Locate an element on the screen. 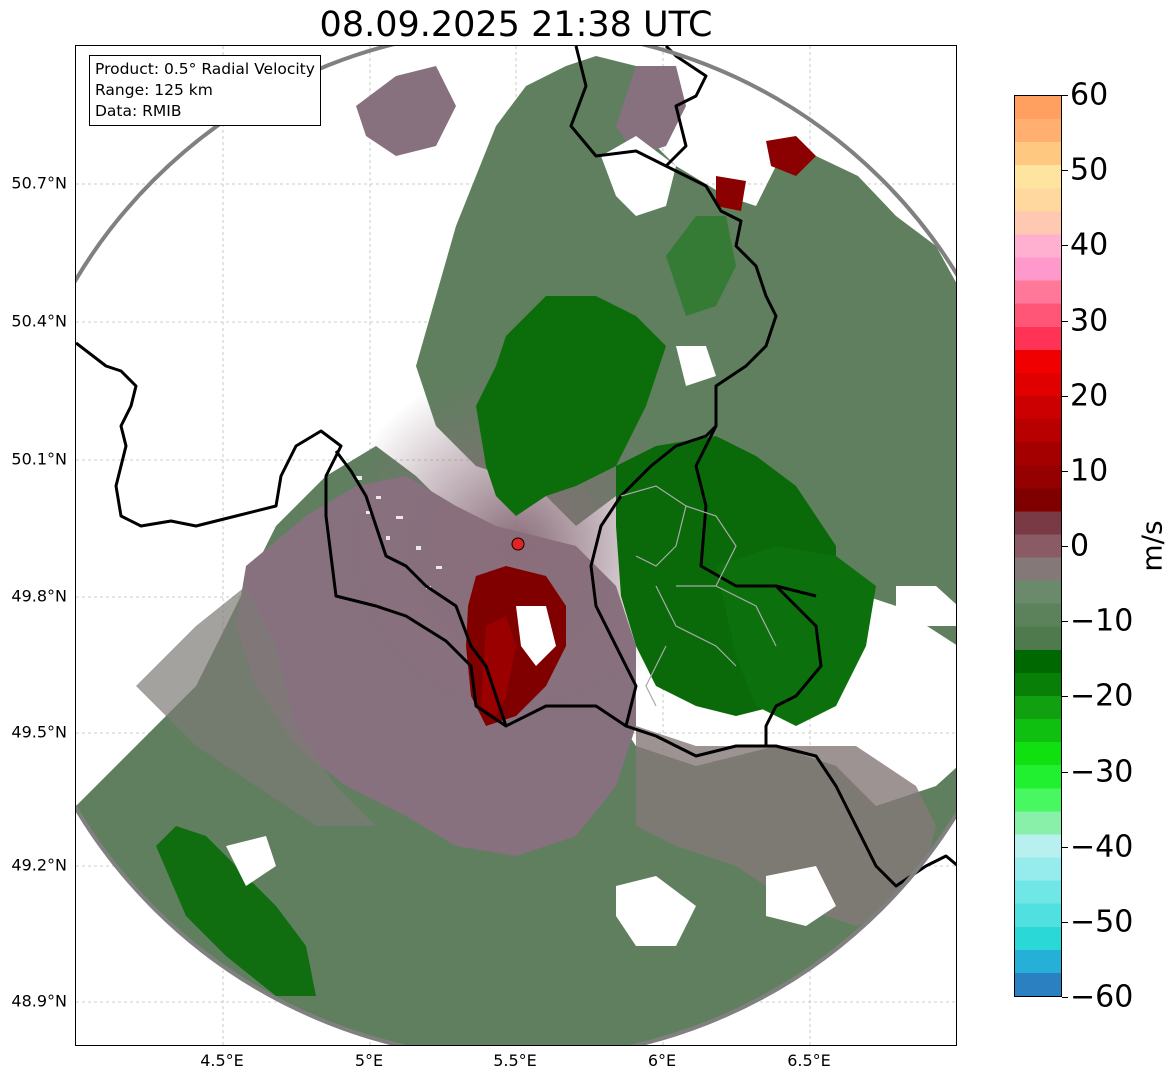 The width and height of the screenshot is (1171, 1081). colorbar-tick-label: 50 is located at coordinates (1089, 170).